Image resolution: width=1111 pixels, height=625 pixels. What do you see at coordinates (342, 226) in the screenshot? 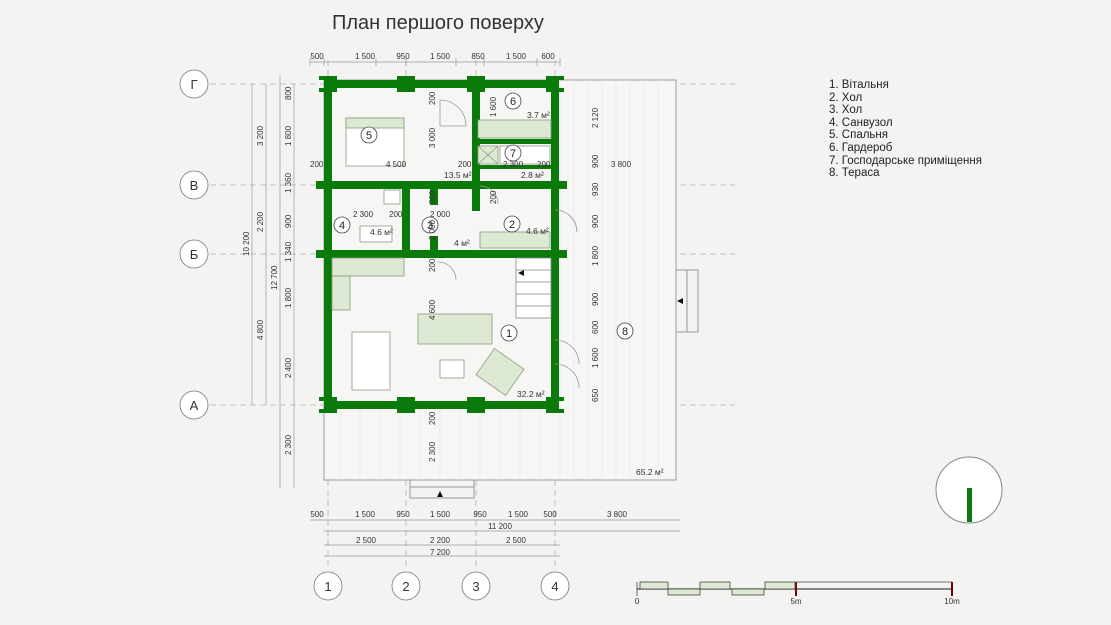
I see `room-number: 4` at bounding box center [342, 226].